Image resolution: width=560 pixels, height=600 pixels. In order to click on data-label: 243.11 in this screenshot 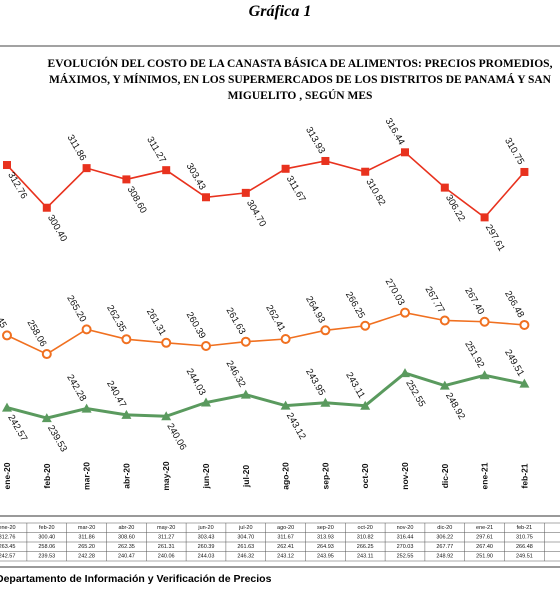, I will do `click(355, 385)`.